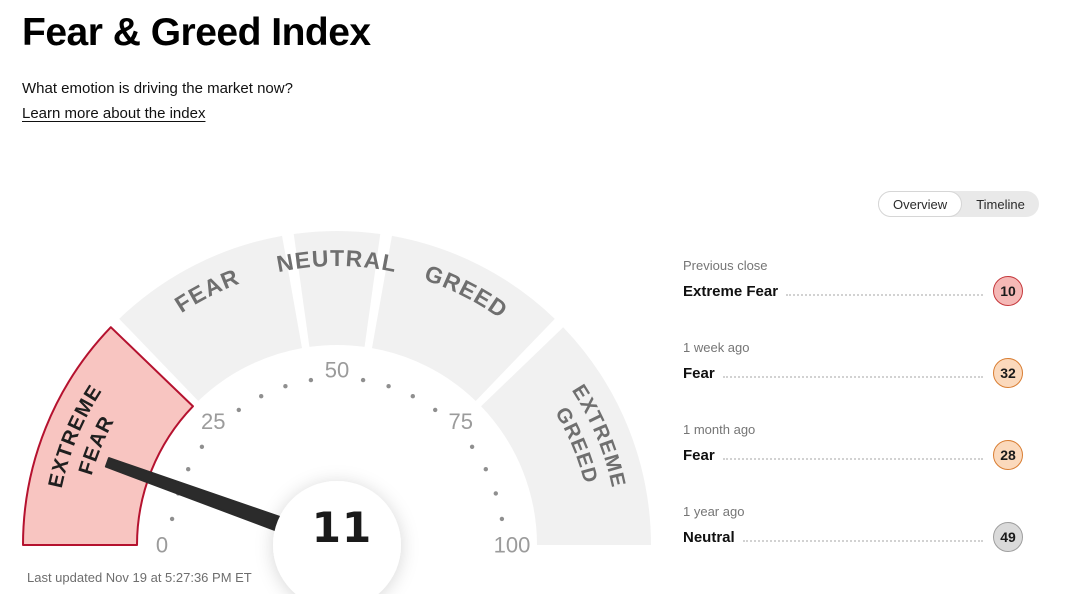 The height and width of the screenshot is (594, 1065). I want to click on view-toggle: Overview Timeline, so click(958, 204).